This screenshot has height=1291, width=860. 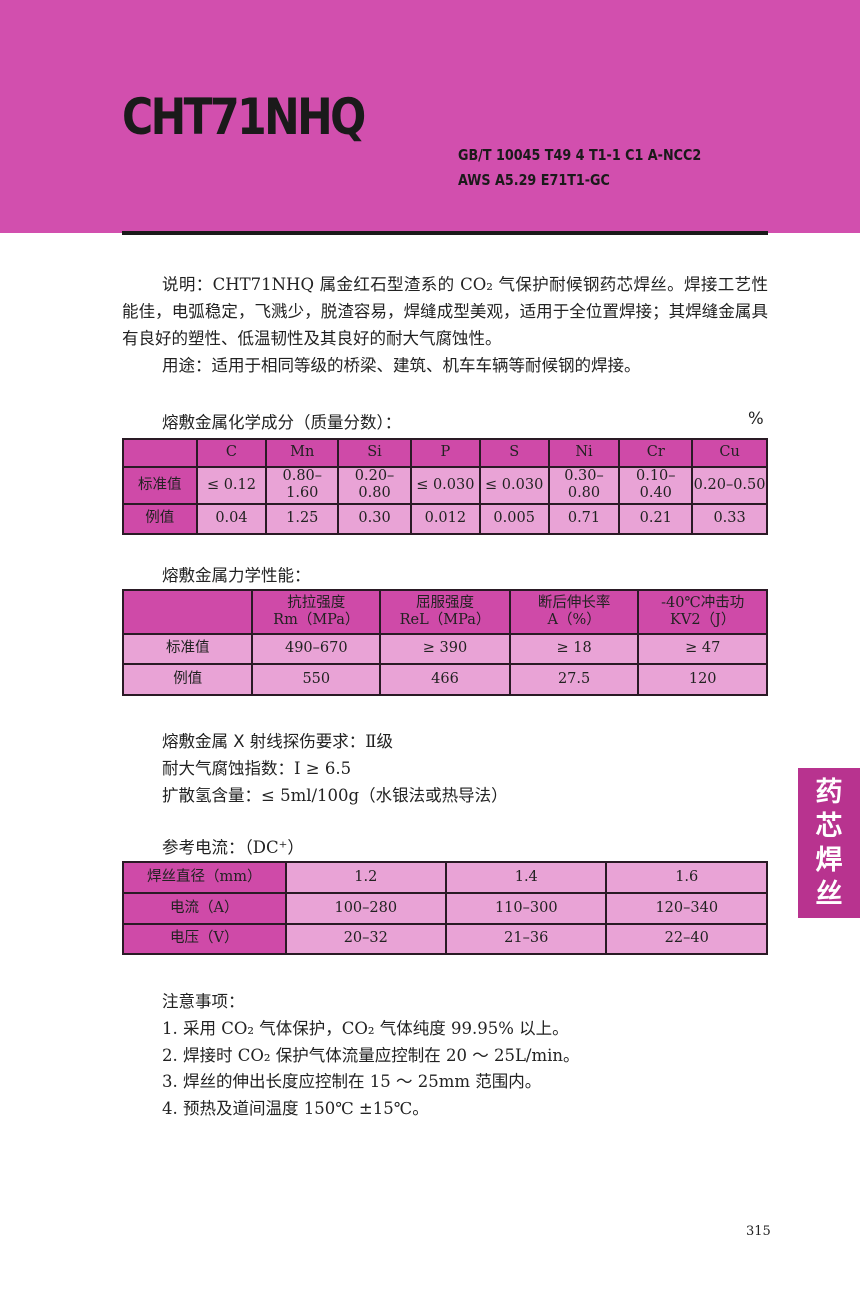 What do you see at coordinates (526, 877) in the screenshot?
I see `table-cell: 1.4` at bounding box center [526, 877].